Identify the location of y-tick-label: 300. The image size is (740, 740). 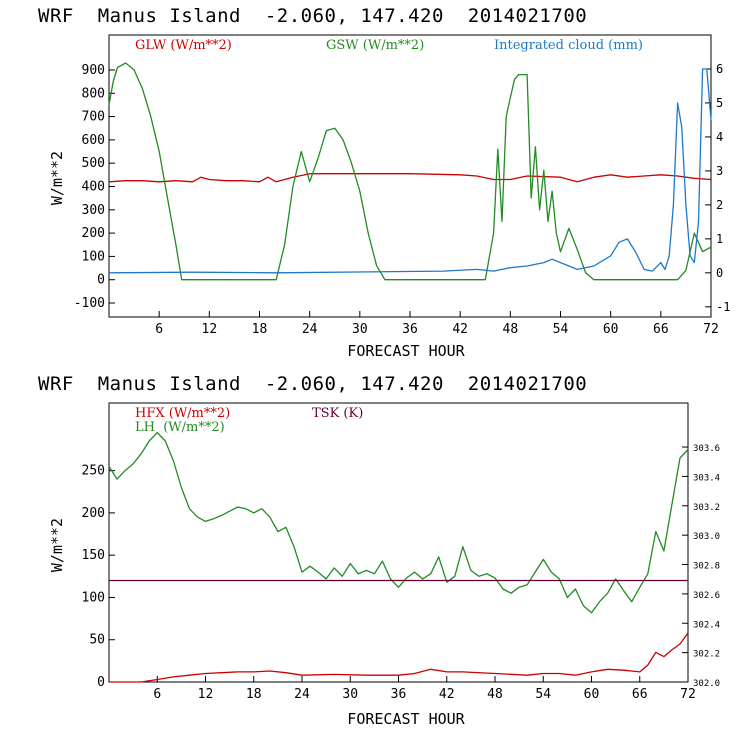
(93, 210).